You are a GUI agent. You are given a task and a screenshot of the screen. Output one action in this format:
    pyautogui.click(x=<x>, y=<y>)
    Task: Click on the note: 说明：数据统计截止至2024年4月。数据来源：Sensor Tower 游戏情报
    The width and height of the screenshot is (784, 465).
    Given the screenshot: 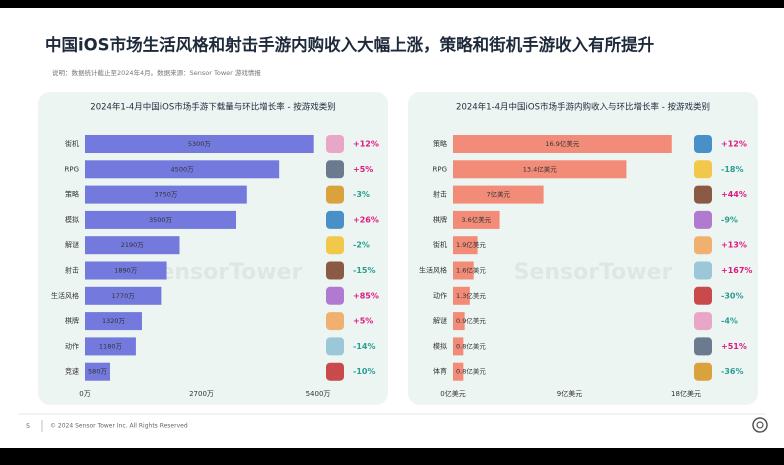 What is the action you would take?
    pyautogui.click(x=156, y=72)
    